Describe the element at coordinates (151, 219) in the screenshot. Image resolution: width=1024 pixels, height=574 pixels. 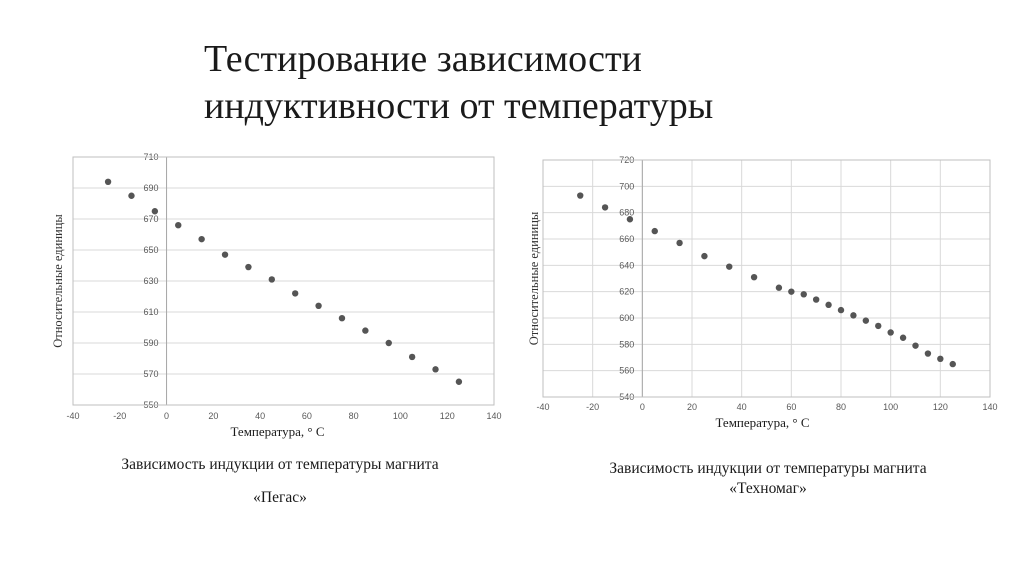
I see `y-tick-label: 670` at that location.